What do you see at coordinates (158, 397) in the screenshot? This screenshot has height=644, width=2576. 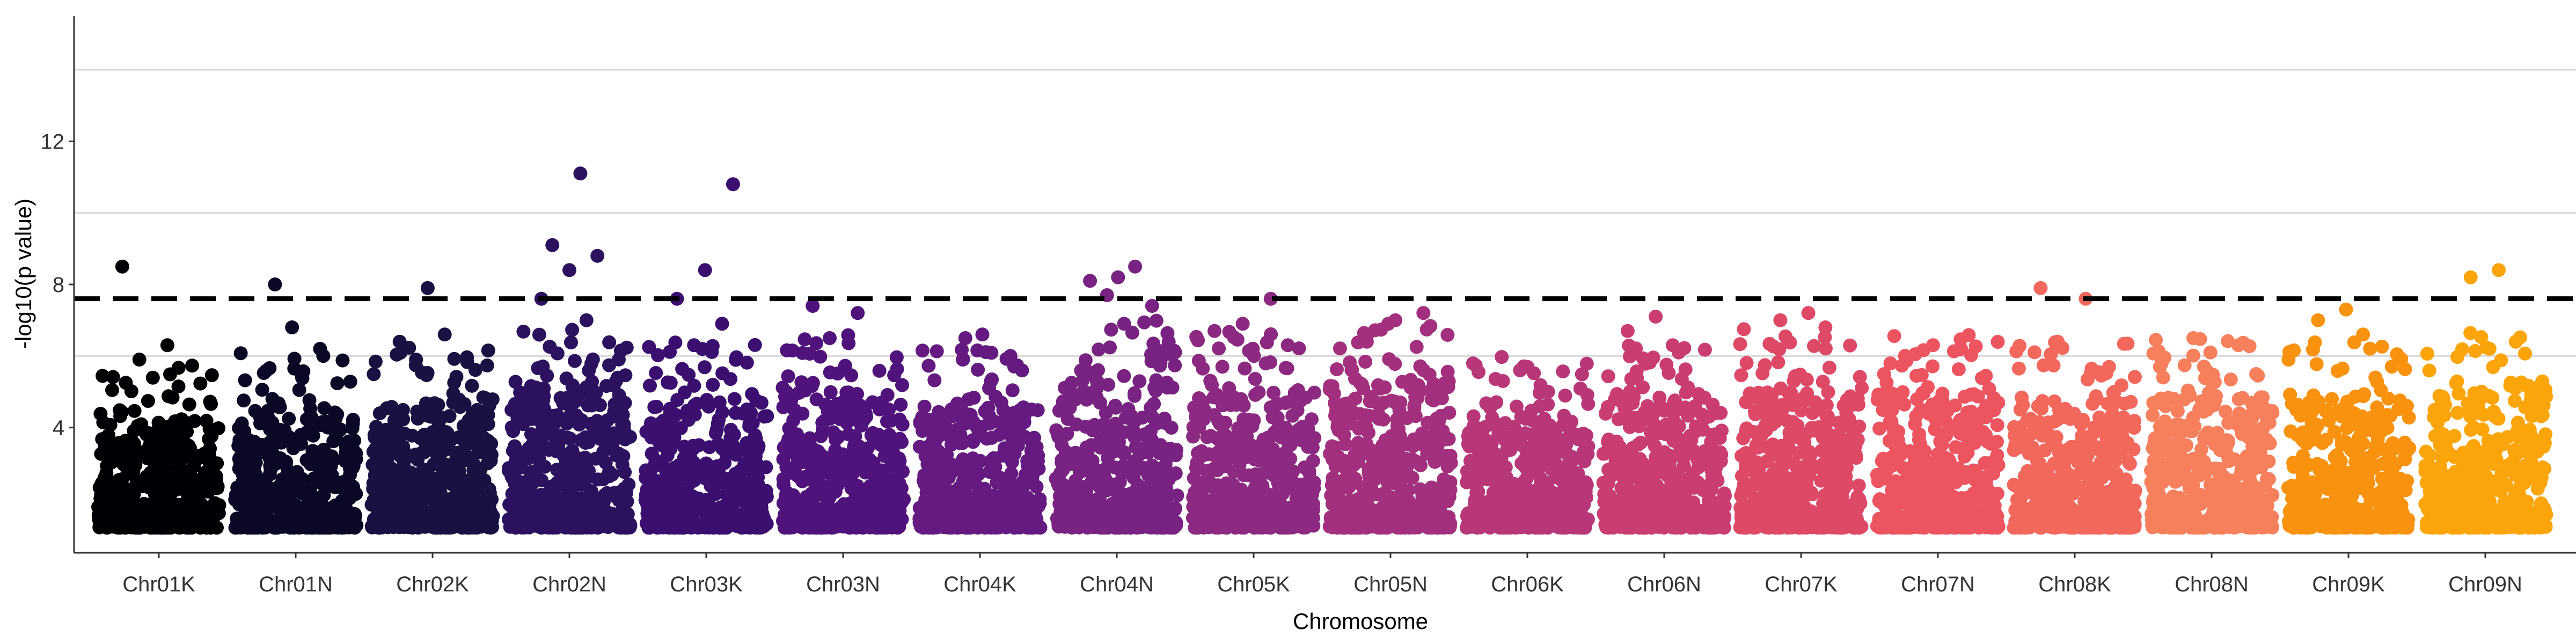 I see `chromosome-points-chr01k` at bounding box center [158, 397].